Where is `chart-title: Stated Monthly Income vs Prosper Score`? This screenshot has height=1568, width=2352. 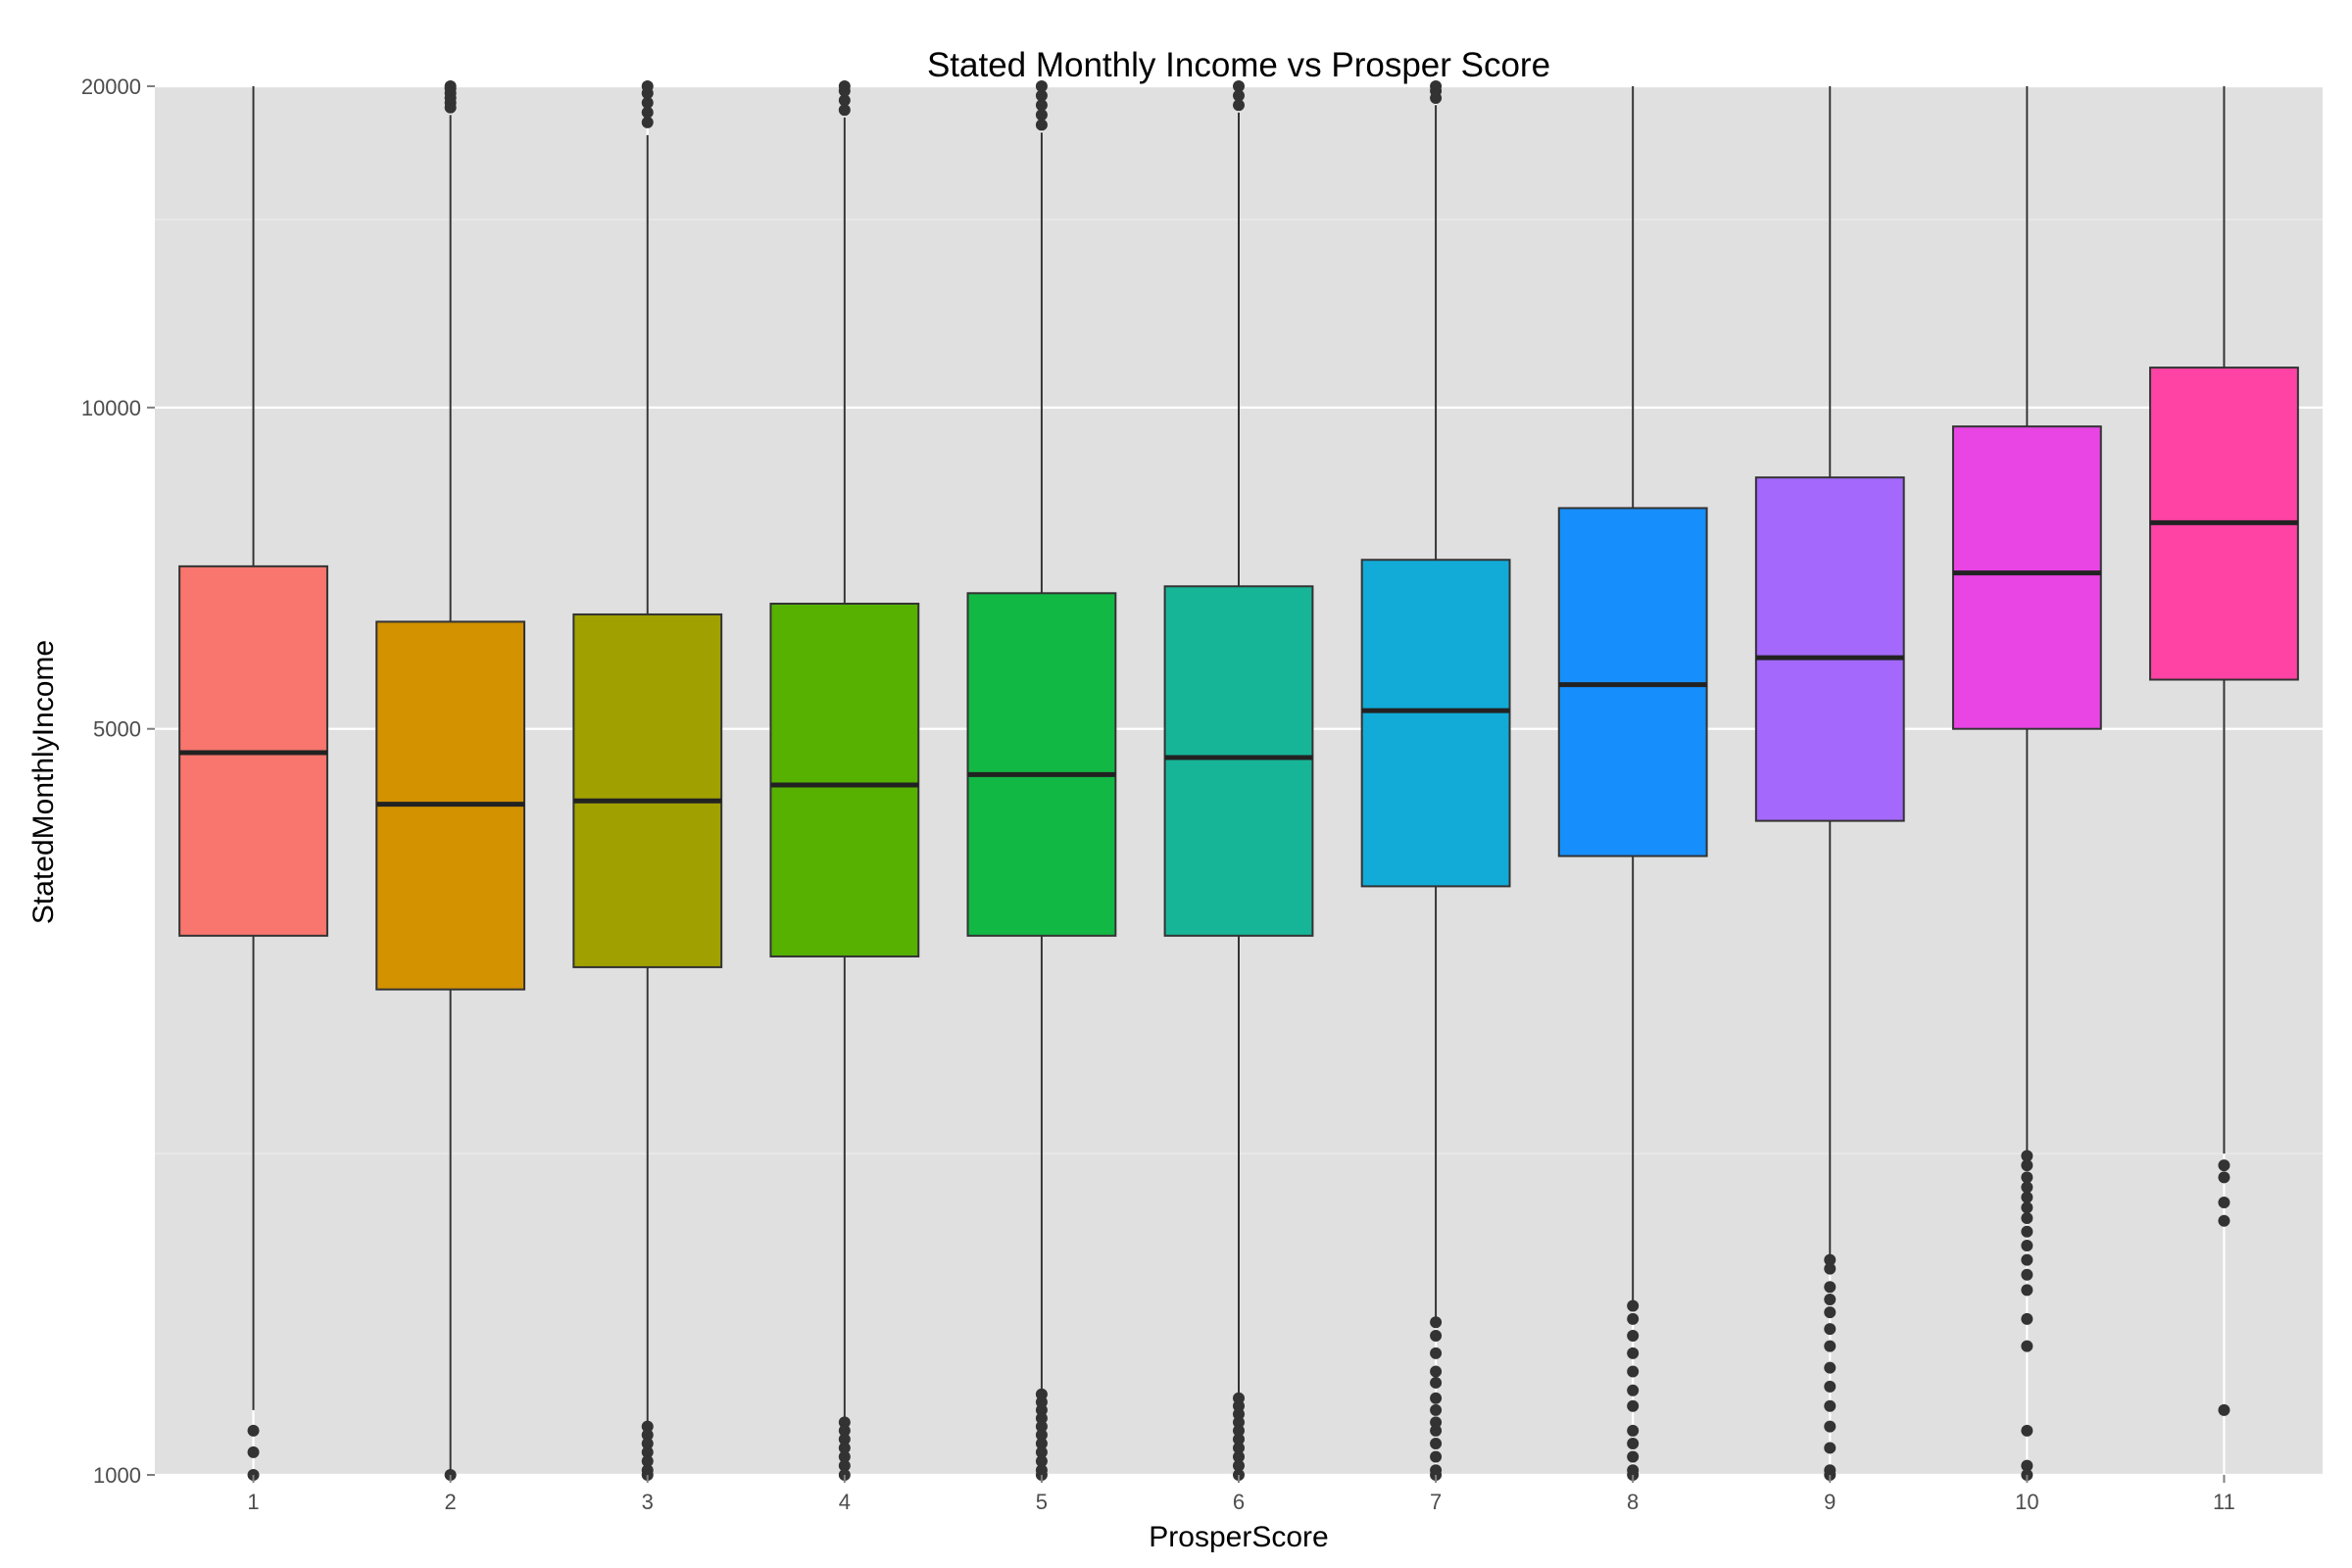
chart-title: Stated Monthly Income vs Prosper Score is located at coordinates (1238, 65).